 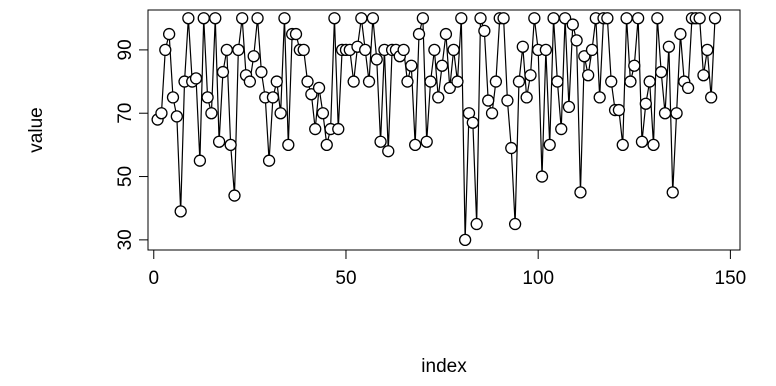 What do you see at coordinates (153, 278) in the screenshot?
I see `x-tick-label: 0` at bounding box center [153, 278].